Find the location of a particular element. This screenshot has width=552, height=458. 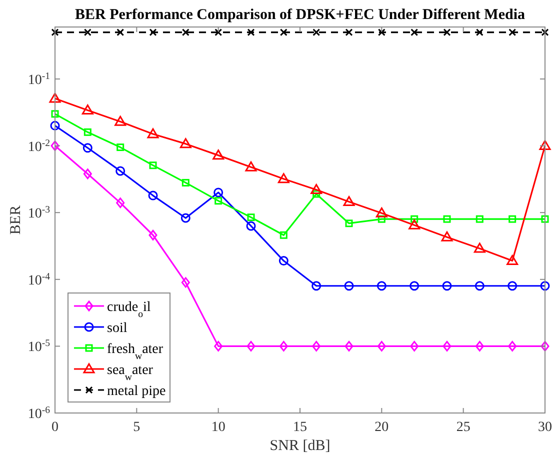

y-tick-label: 10$^{-6}$ is located at coordinates (39, 413).